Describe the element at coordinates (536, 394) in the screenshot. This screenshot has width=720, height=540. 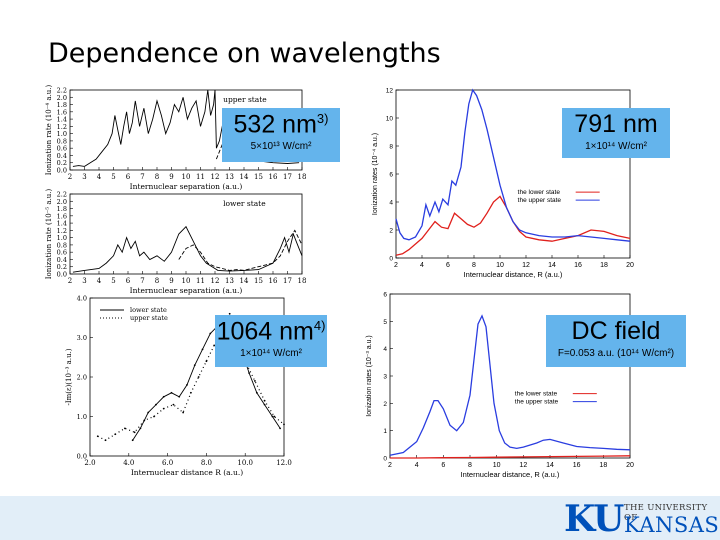
I see `legend-label: the lower state` at that location.